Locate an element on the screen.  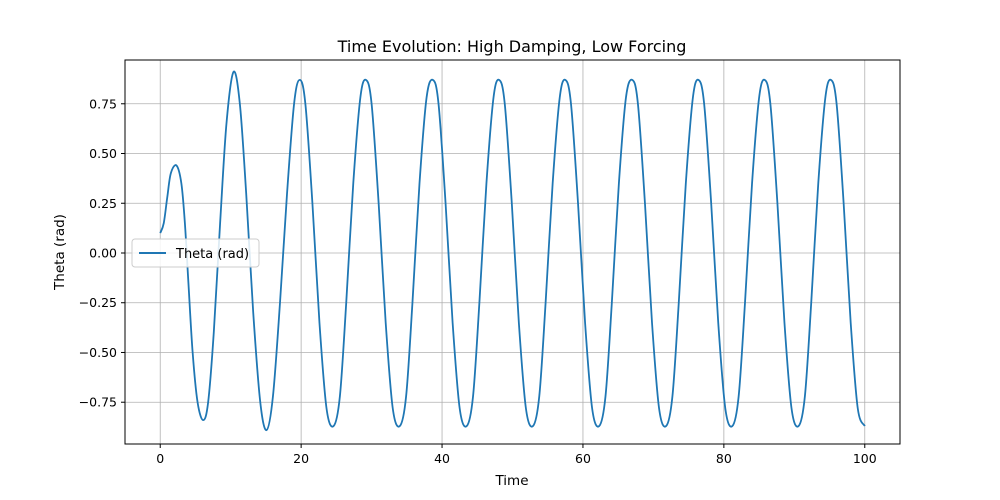
x-tick-label: 80 is located at coordinates (724, 458).